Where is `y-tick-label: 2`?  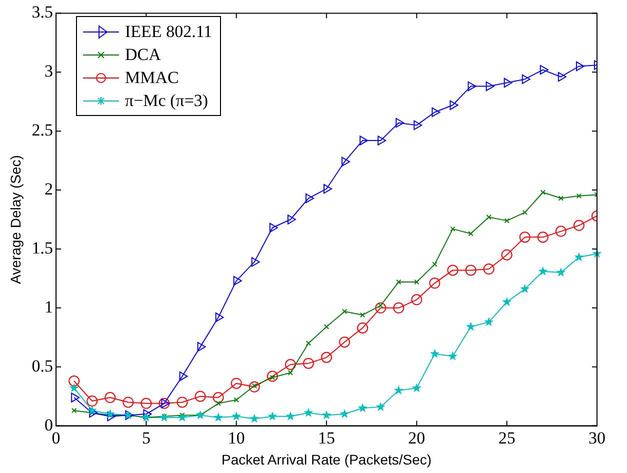
y-tick-label: 2 is located at coordinates (49, 188).